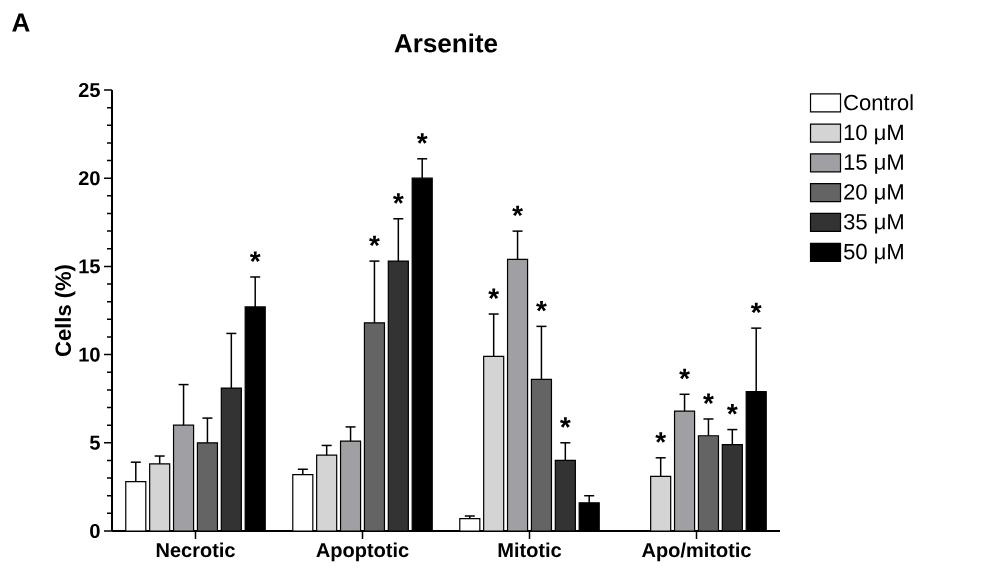 This screenshot has width=1005, height=582. Describe the element at coordinates (65, 311) in the screenshot. I see `y-axis-title: Cells (%)` at that location.